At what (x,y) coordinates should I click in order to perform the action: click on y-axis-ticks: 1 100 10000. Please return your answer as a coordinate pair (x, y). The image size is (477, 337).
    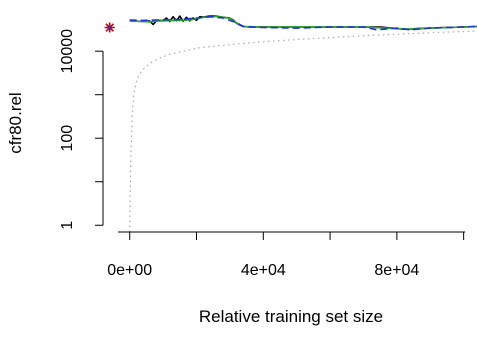
    Looking at the image, I should click on (81, 129).